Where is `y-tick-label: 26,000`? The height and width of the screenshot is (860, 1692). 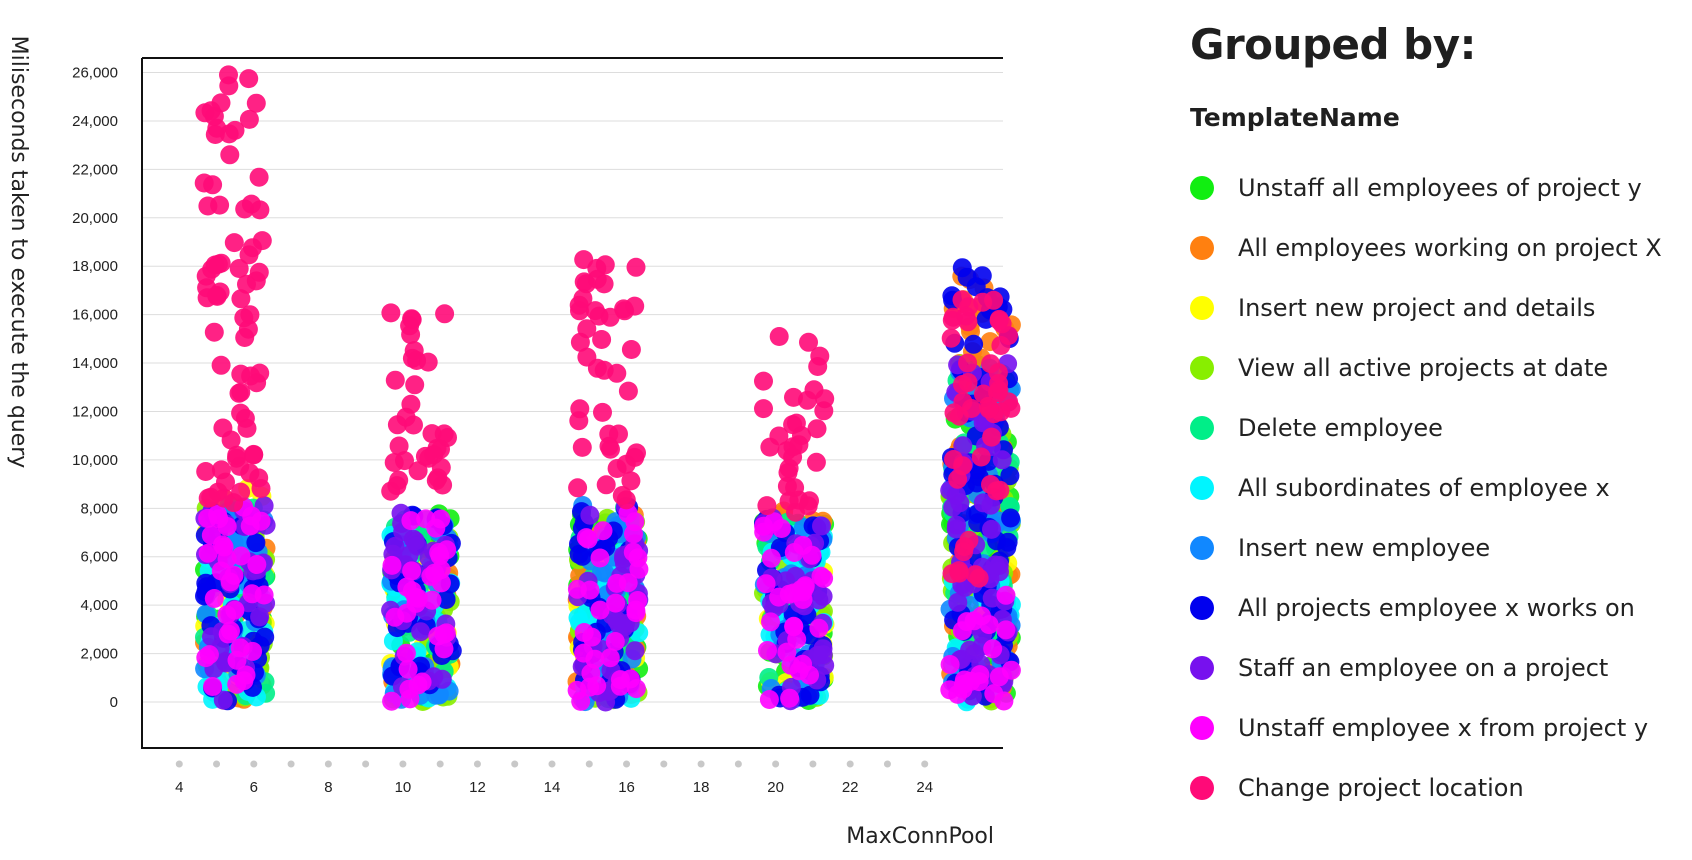 y-tick-label: 26,000 is located at coordinates (95, 73).